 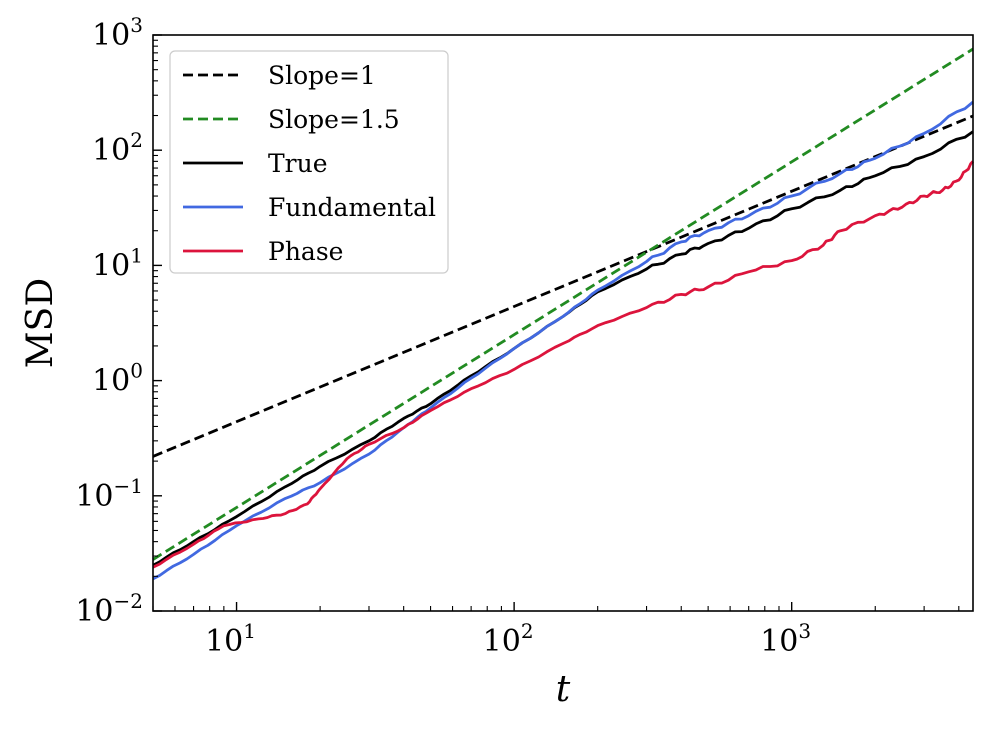 I want to click on y-tick-label: 10³, so click(x=117, y=33).